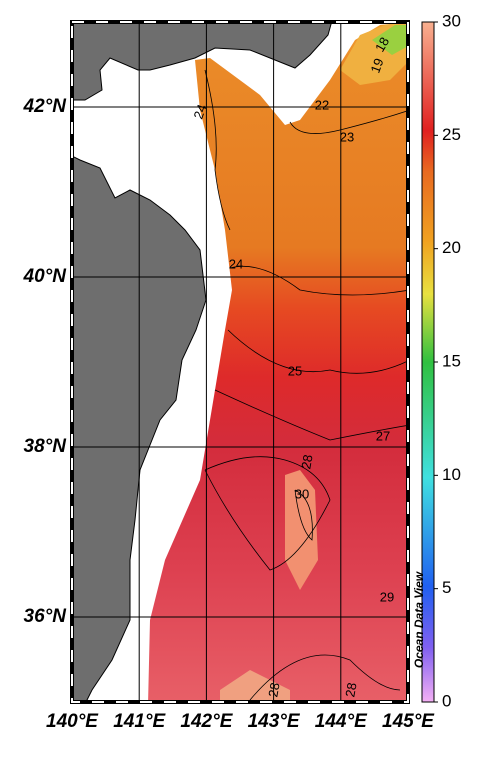 The height and width of the screenshot is (759, 480). What do you see at coordinates (446, 587) in the screenshot?
I see `colorbar-label: 5` at bounding box center [446, 587].